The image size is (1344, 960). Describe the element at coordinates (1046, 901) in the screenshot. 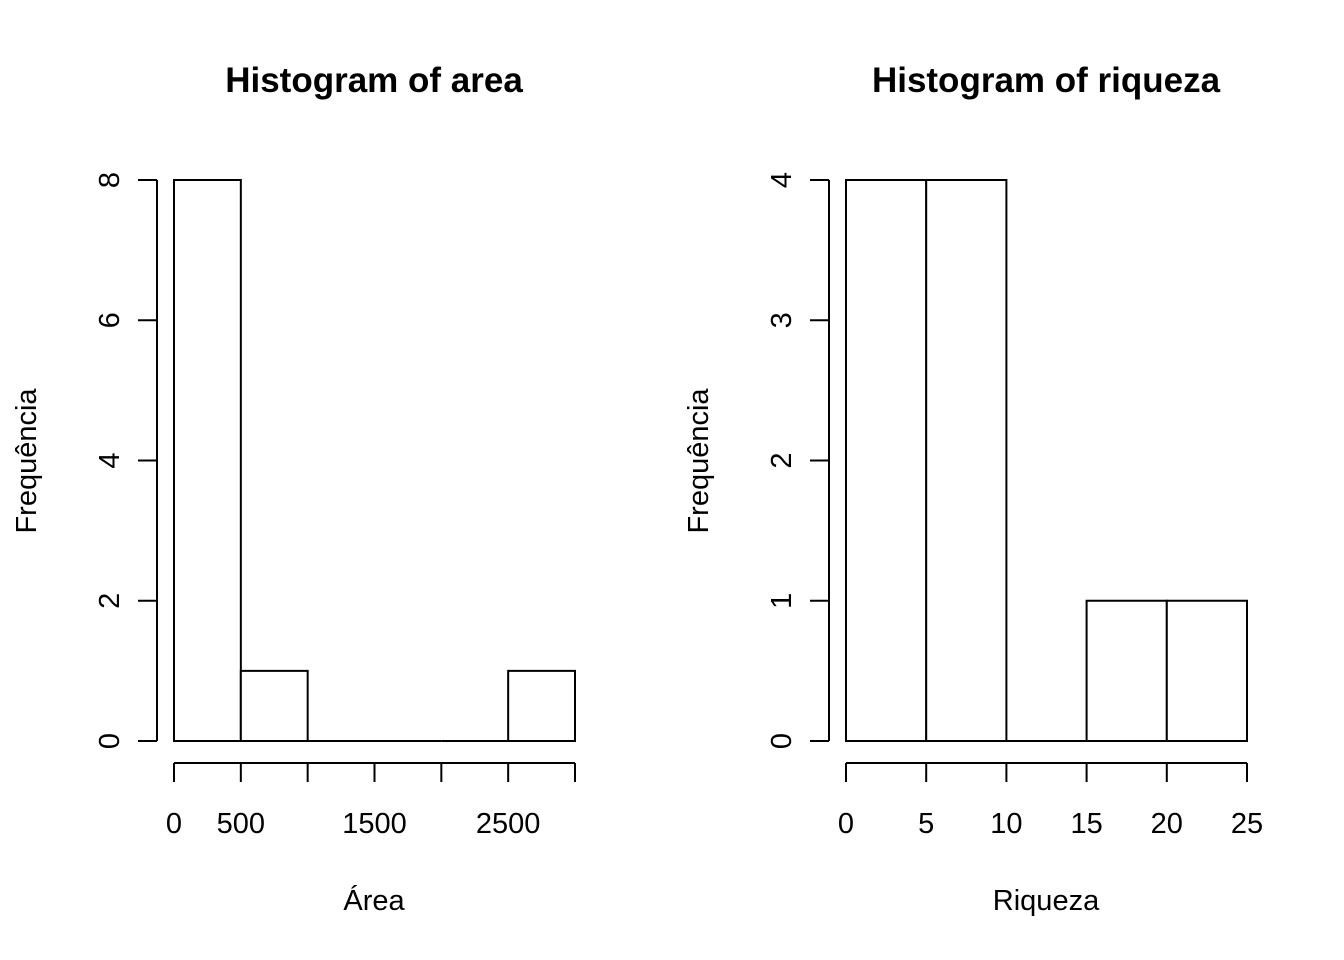

I see `x-axis-label: Riqueza` at that location.